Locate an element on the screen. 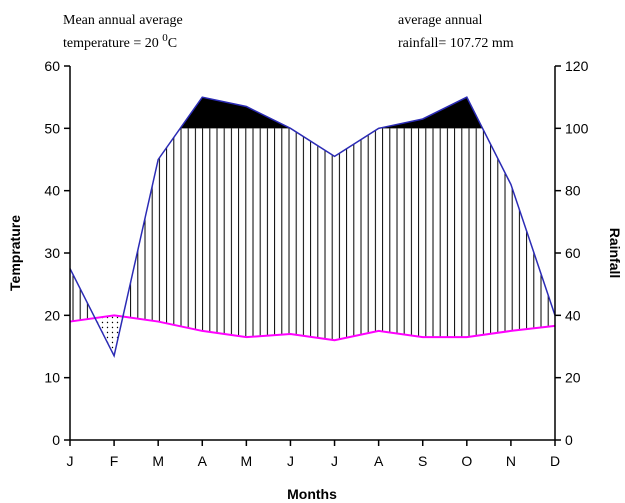  right-y-tick-label: 40 is located at coordinates (573, 315).